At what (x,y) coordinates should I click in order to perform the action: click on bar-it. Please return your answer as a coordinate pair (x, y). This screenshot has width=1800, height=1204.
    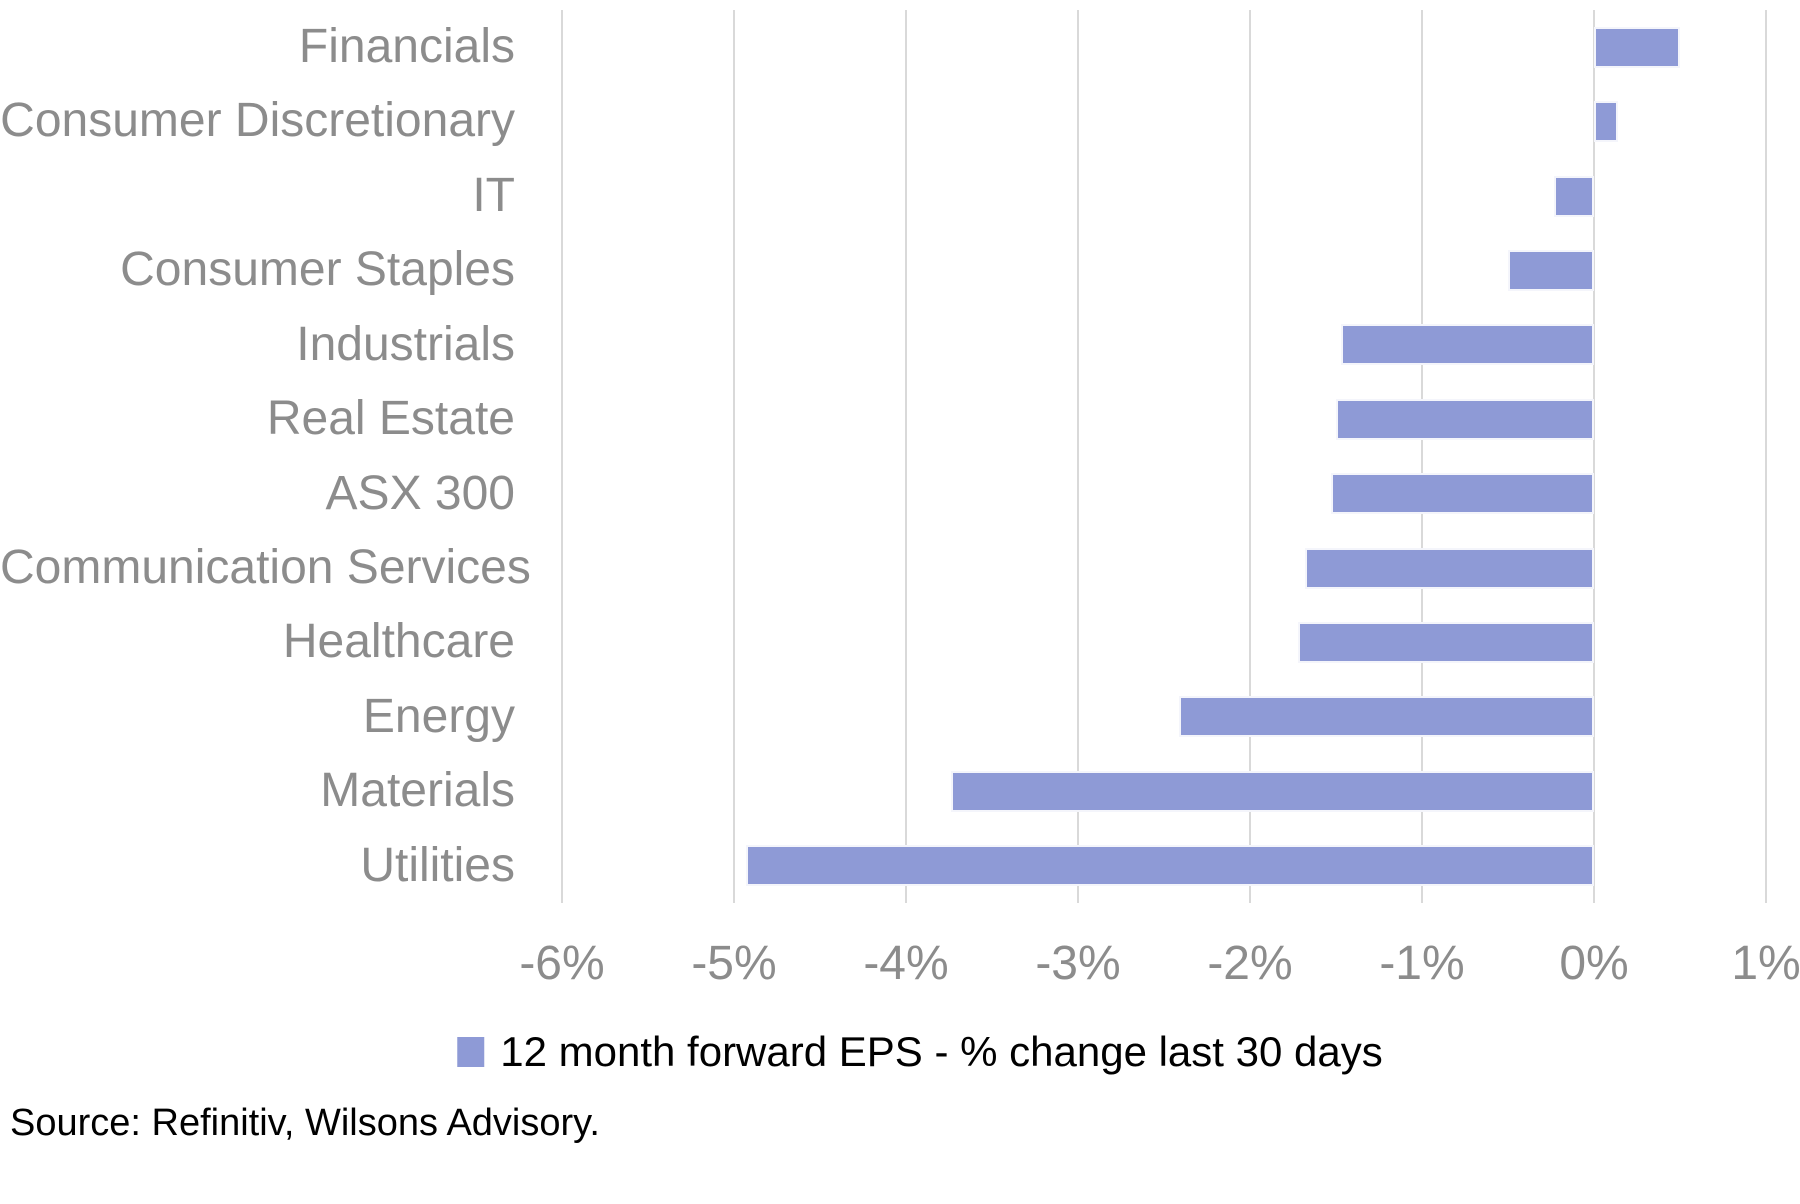
    Looking at the image, I should click on (1574, 196).